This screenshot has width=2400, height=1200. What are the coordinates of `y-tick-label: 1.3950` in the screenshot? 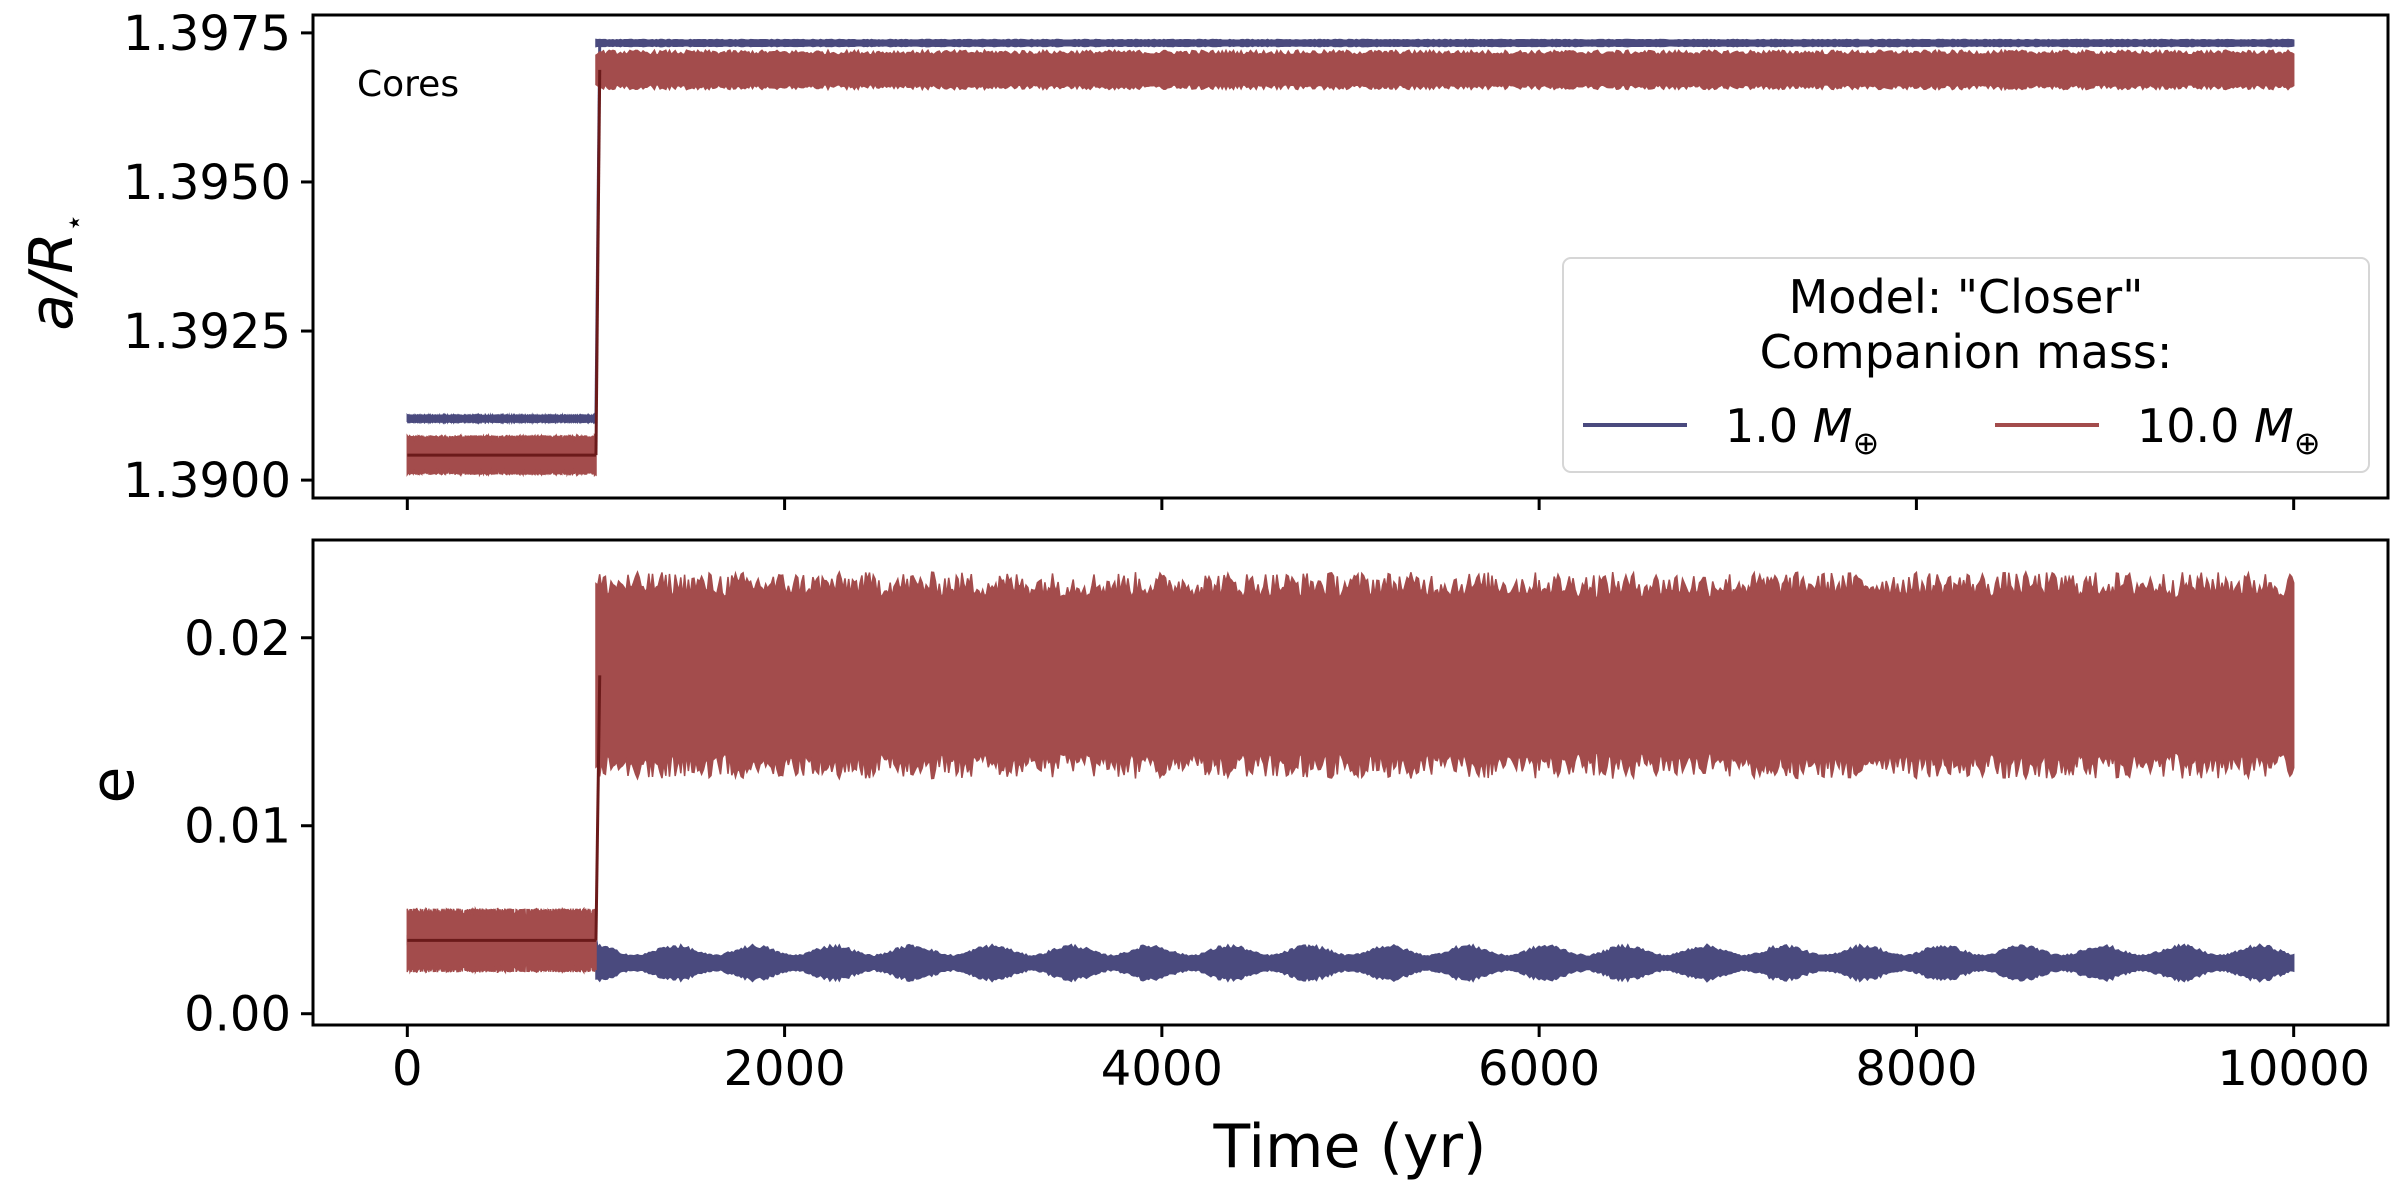 It's located at (207, 183).